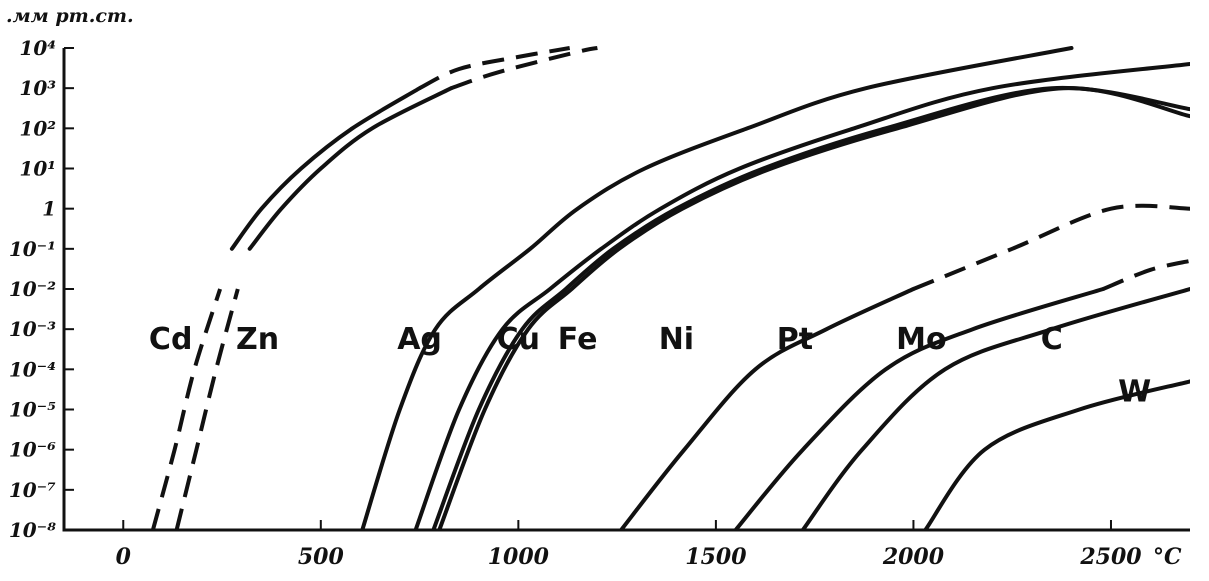 The image size is (1209, 581). What do you see at coordinates (1051, 247) in the screenshot?
I see `series-pt-dashed-high` at bounding box center [1051, 247].